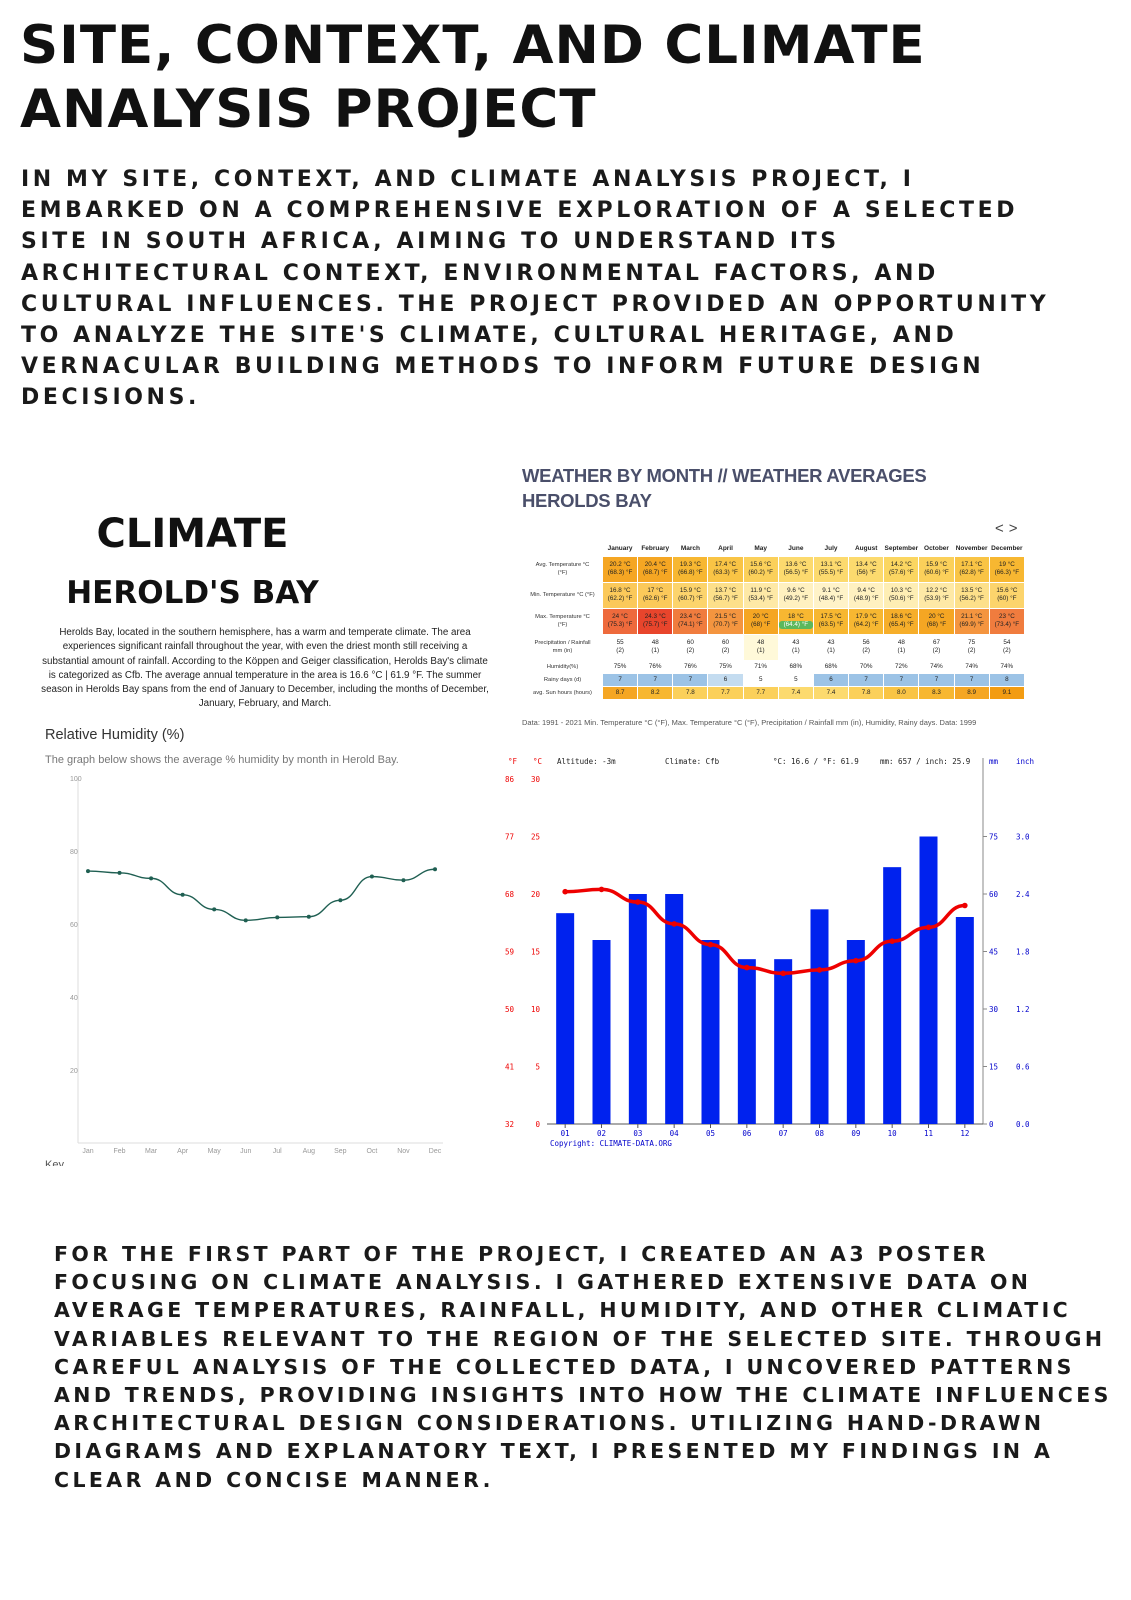  I want to click on f-tick-label: 86, so click(510, 779).